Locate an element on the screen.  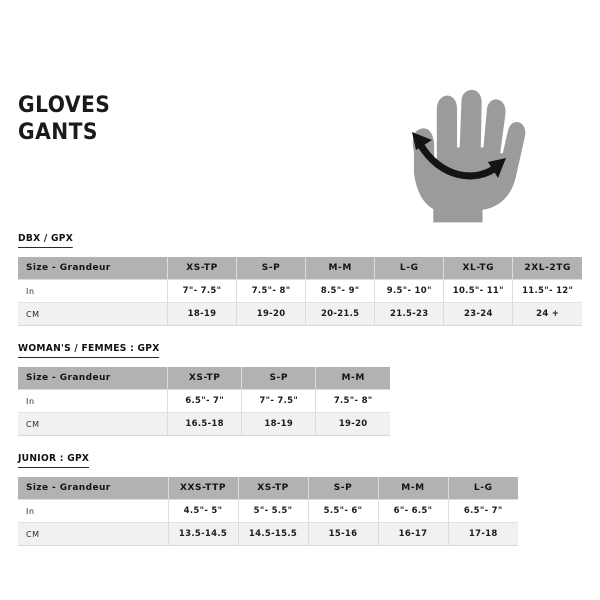
cell-value: 16-17 is located at coordinates (413, 534).